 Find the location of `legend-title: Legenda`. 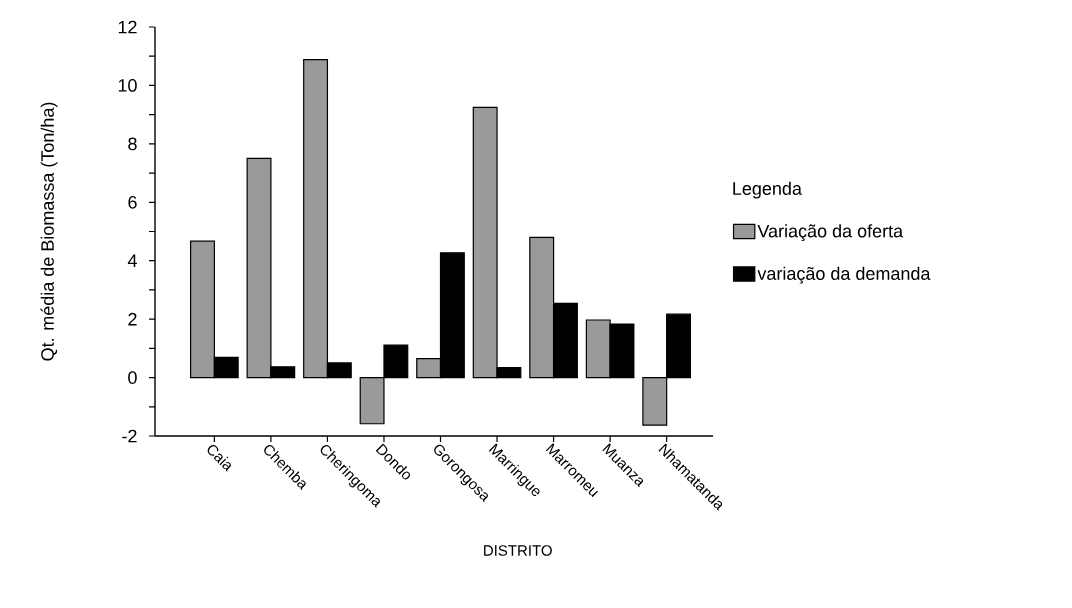

legend-title: Legenda is located at coordinates (767, 190).